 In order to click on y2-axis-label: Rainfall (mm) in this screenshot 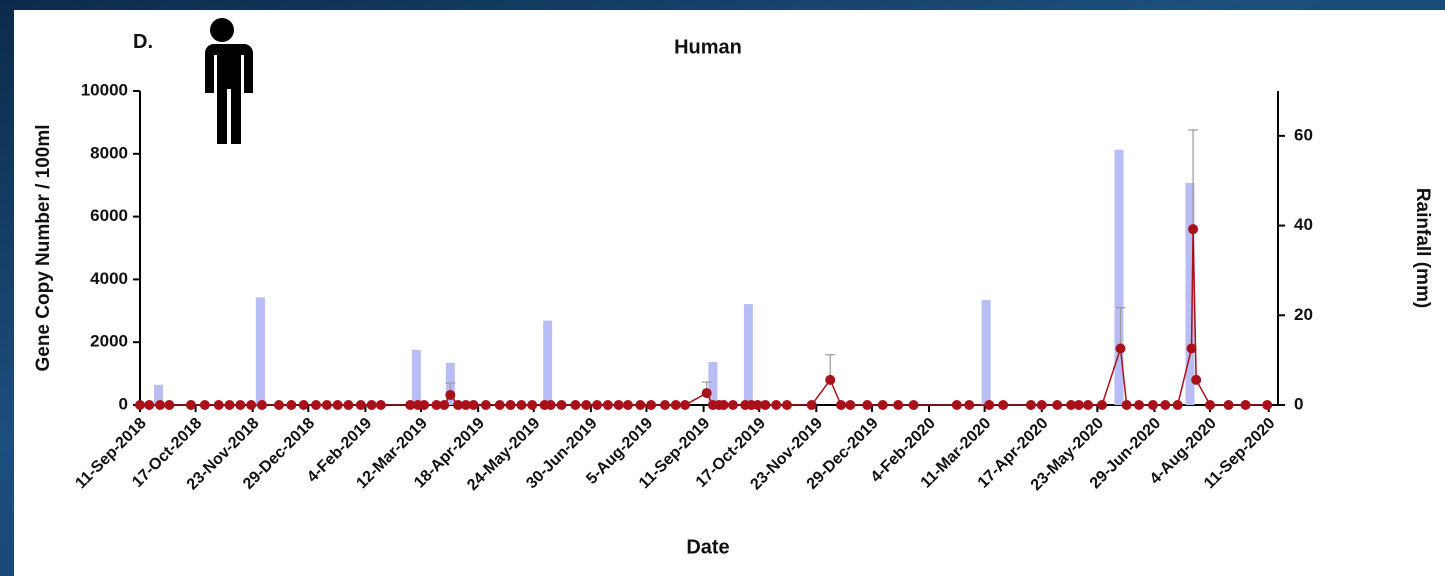, I will do `click(1422, 248)`.